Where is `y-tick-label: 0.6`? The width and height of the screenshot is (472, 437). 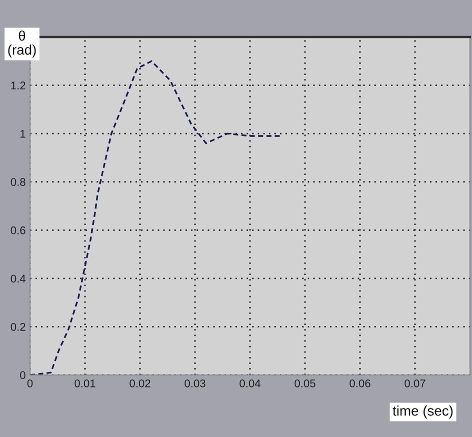 y-tick-label: 0.6 is located at coordinates (18, 230).